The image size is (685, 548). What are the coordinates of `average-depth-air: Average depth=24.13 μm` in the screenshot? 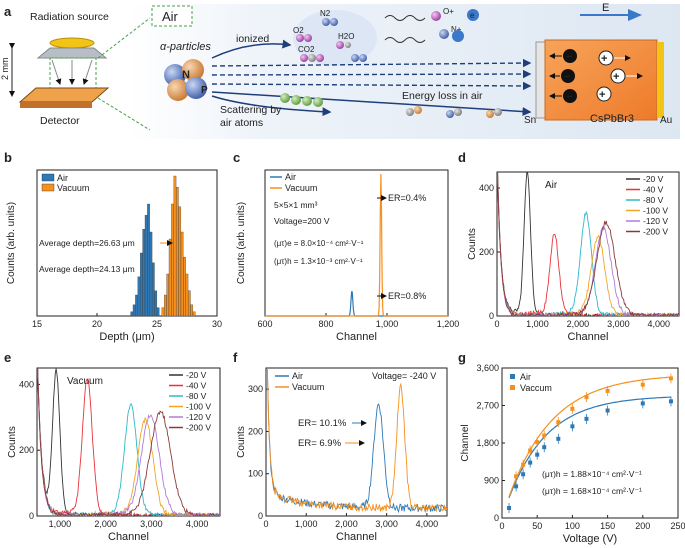 It's located at (87, 269).